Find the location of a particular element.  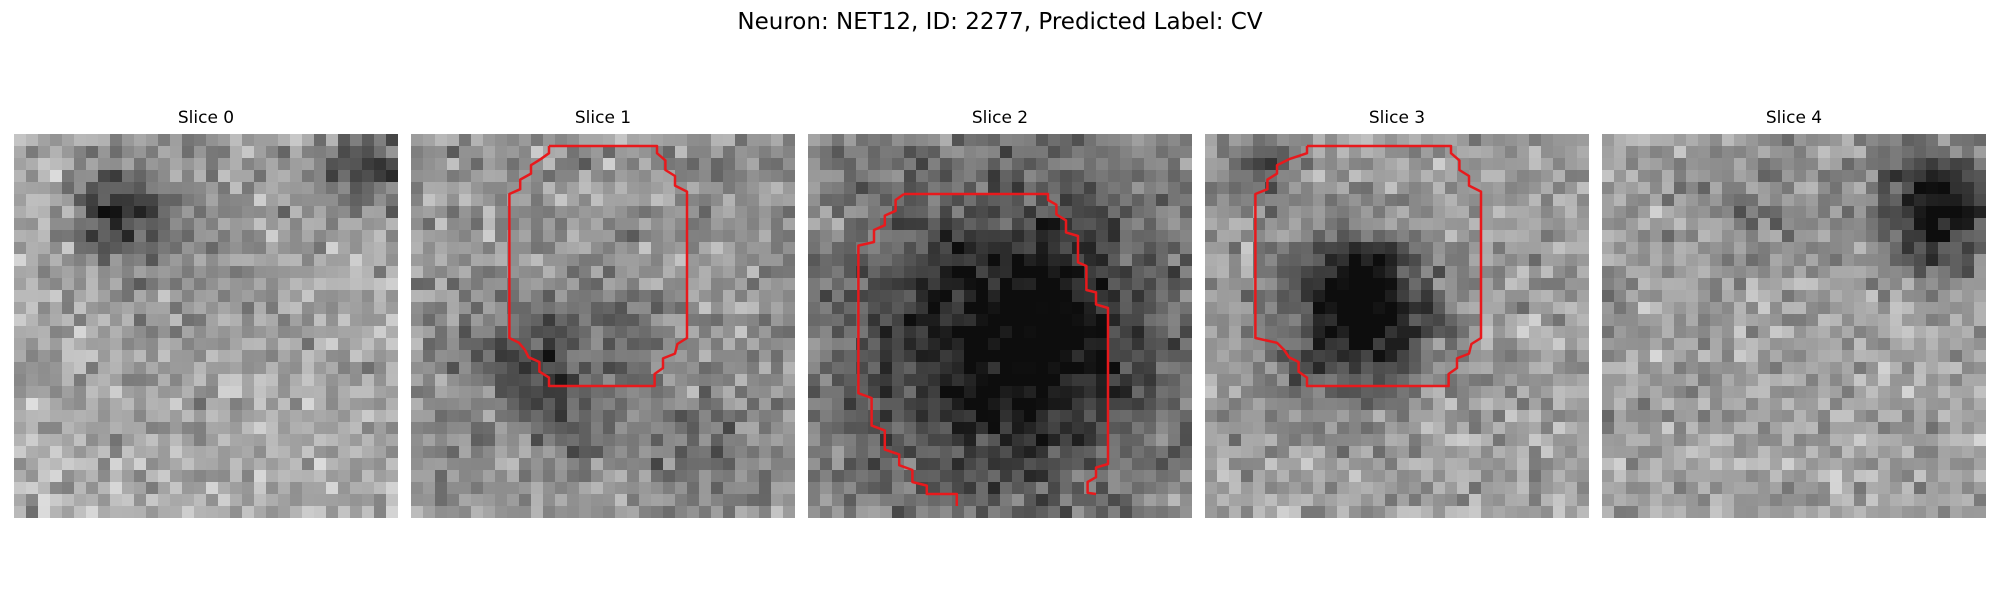

slice-panel-3: Slice 3 is located at coordinates (1397, 313).